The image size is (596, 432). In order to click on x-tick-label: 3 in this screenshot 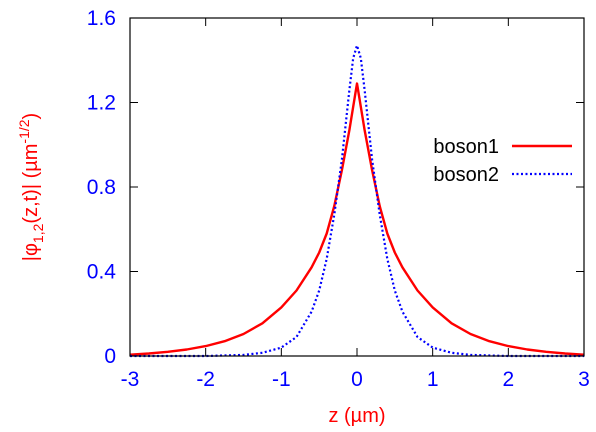, I will do `click(584, 379)`.